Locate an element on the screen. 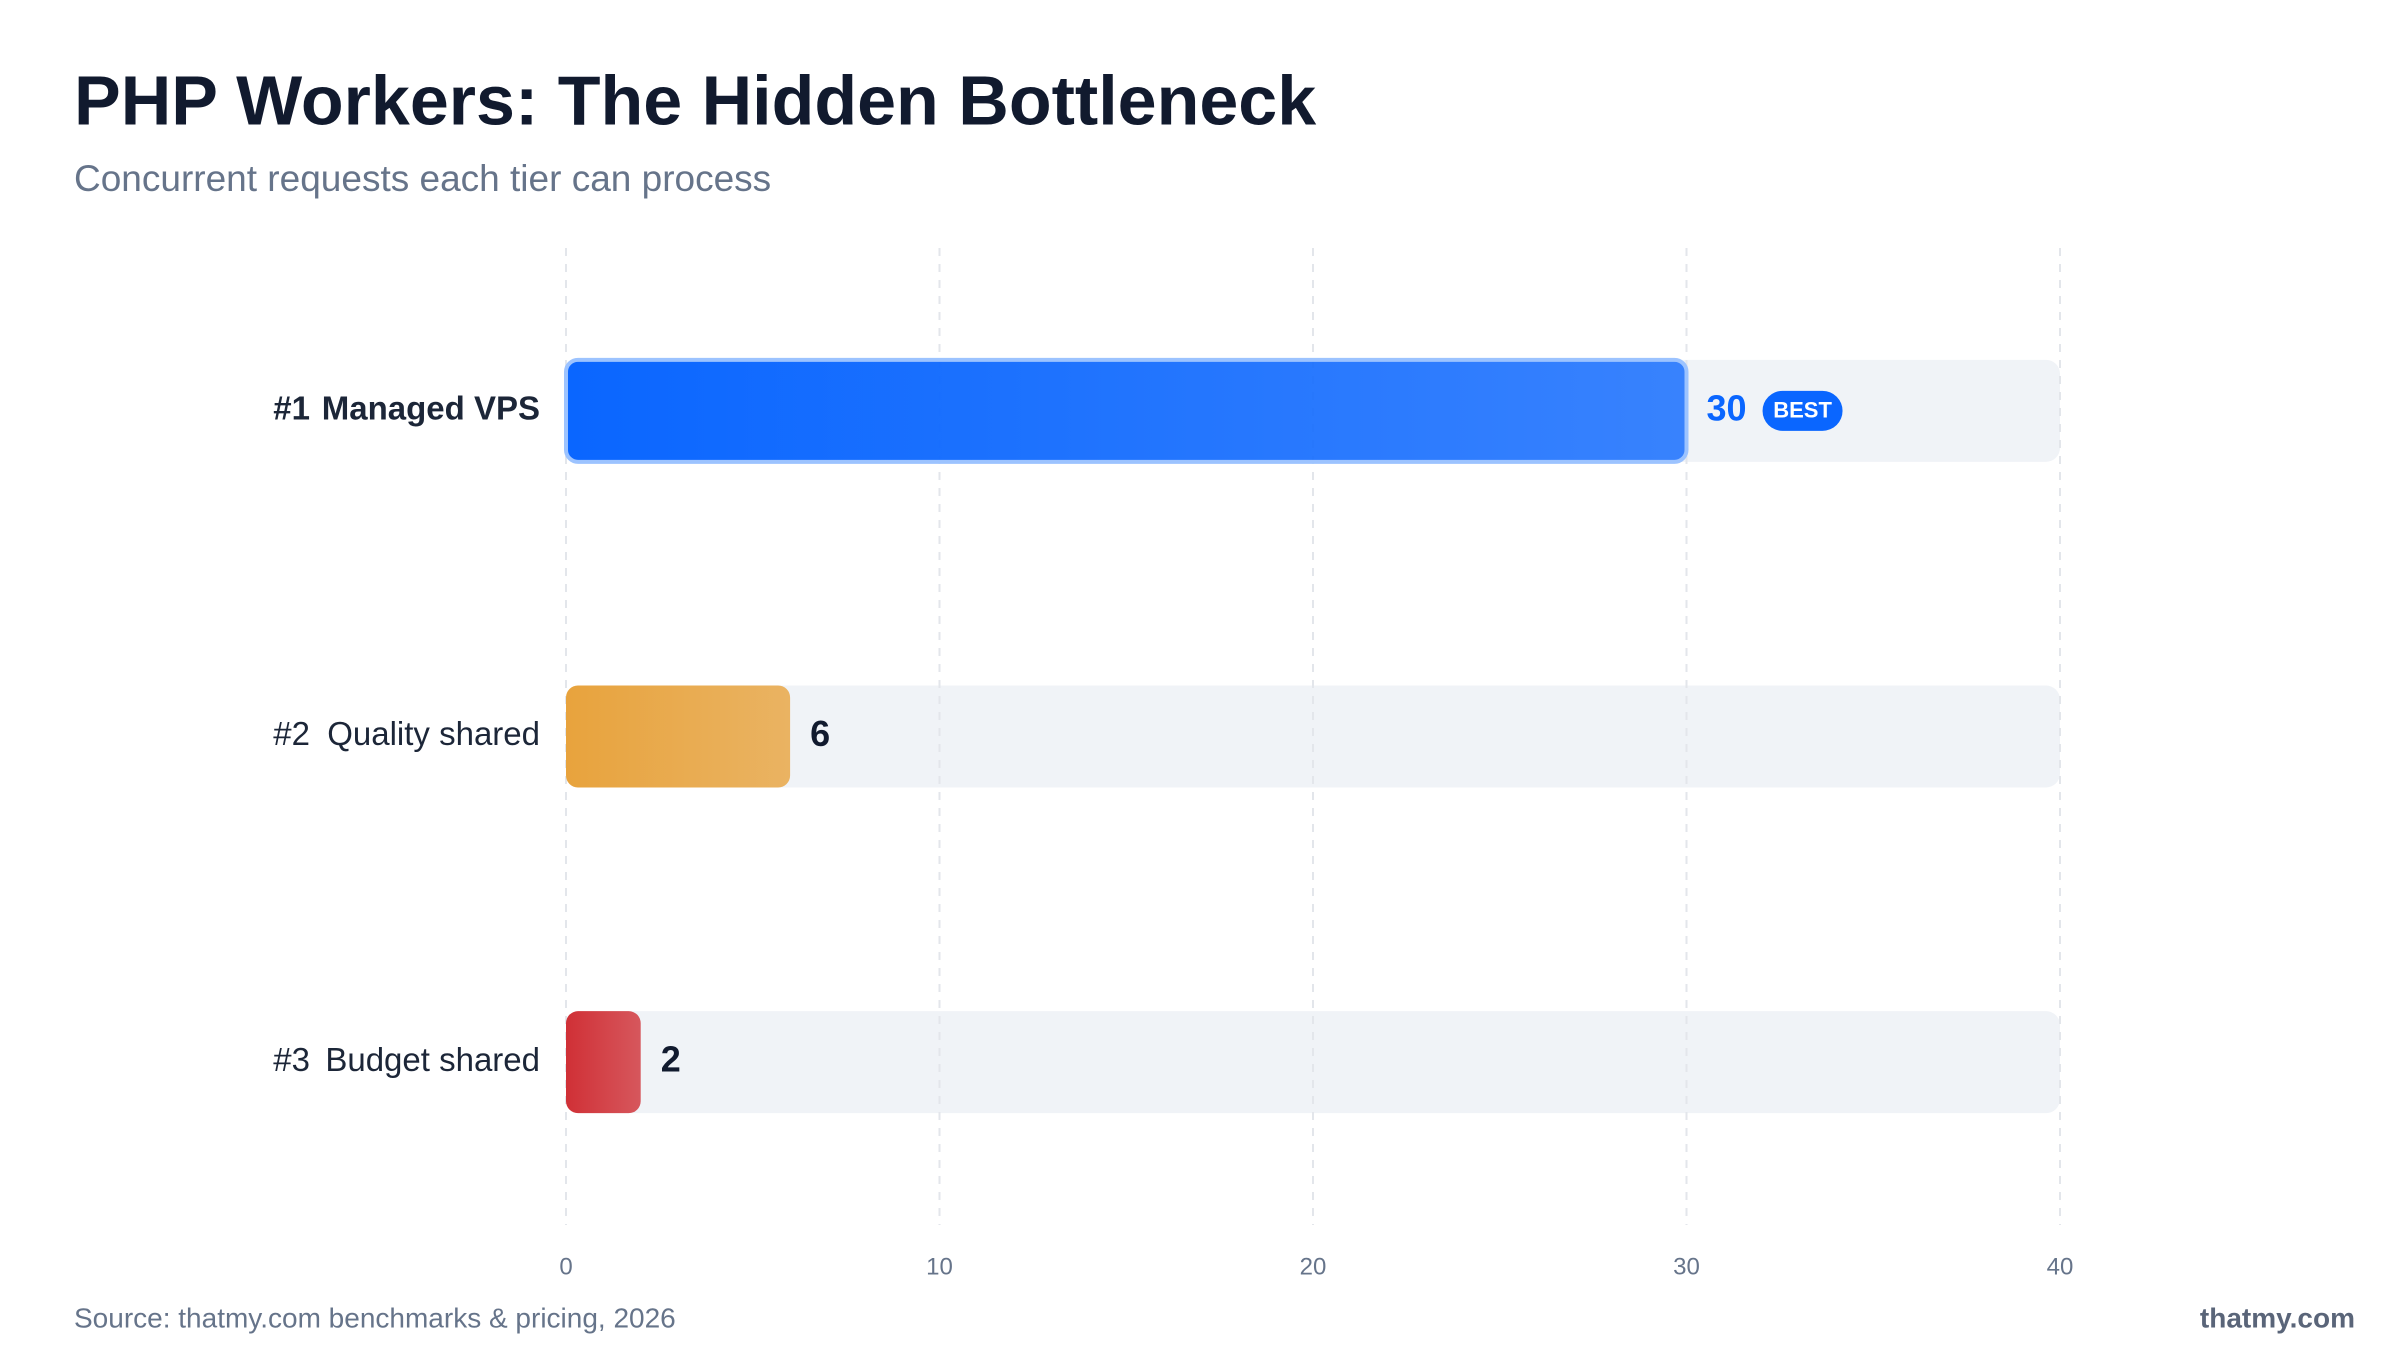 This screenshot has width=2400, height=1350. category-rank: #2 is located at coordinates (291, 733).